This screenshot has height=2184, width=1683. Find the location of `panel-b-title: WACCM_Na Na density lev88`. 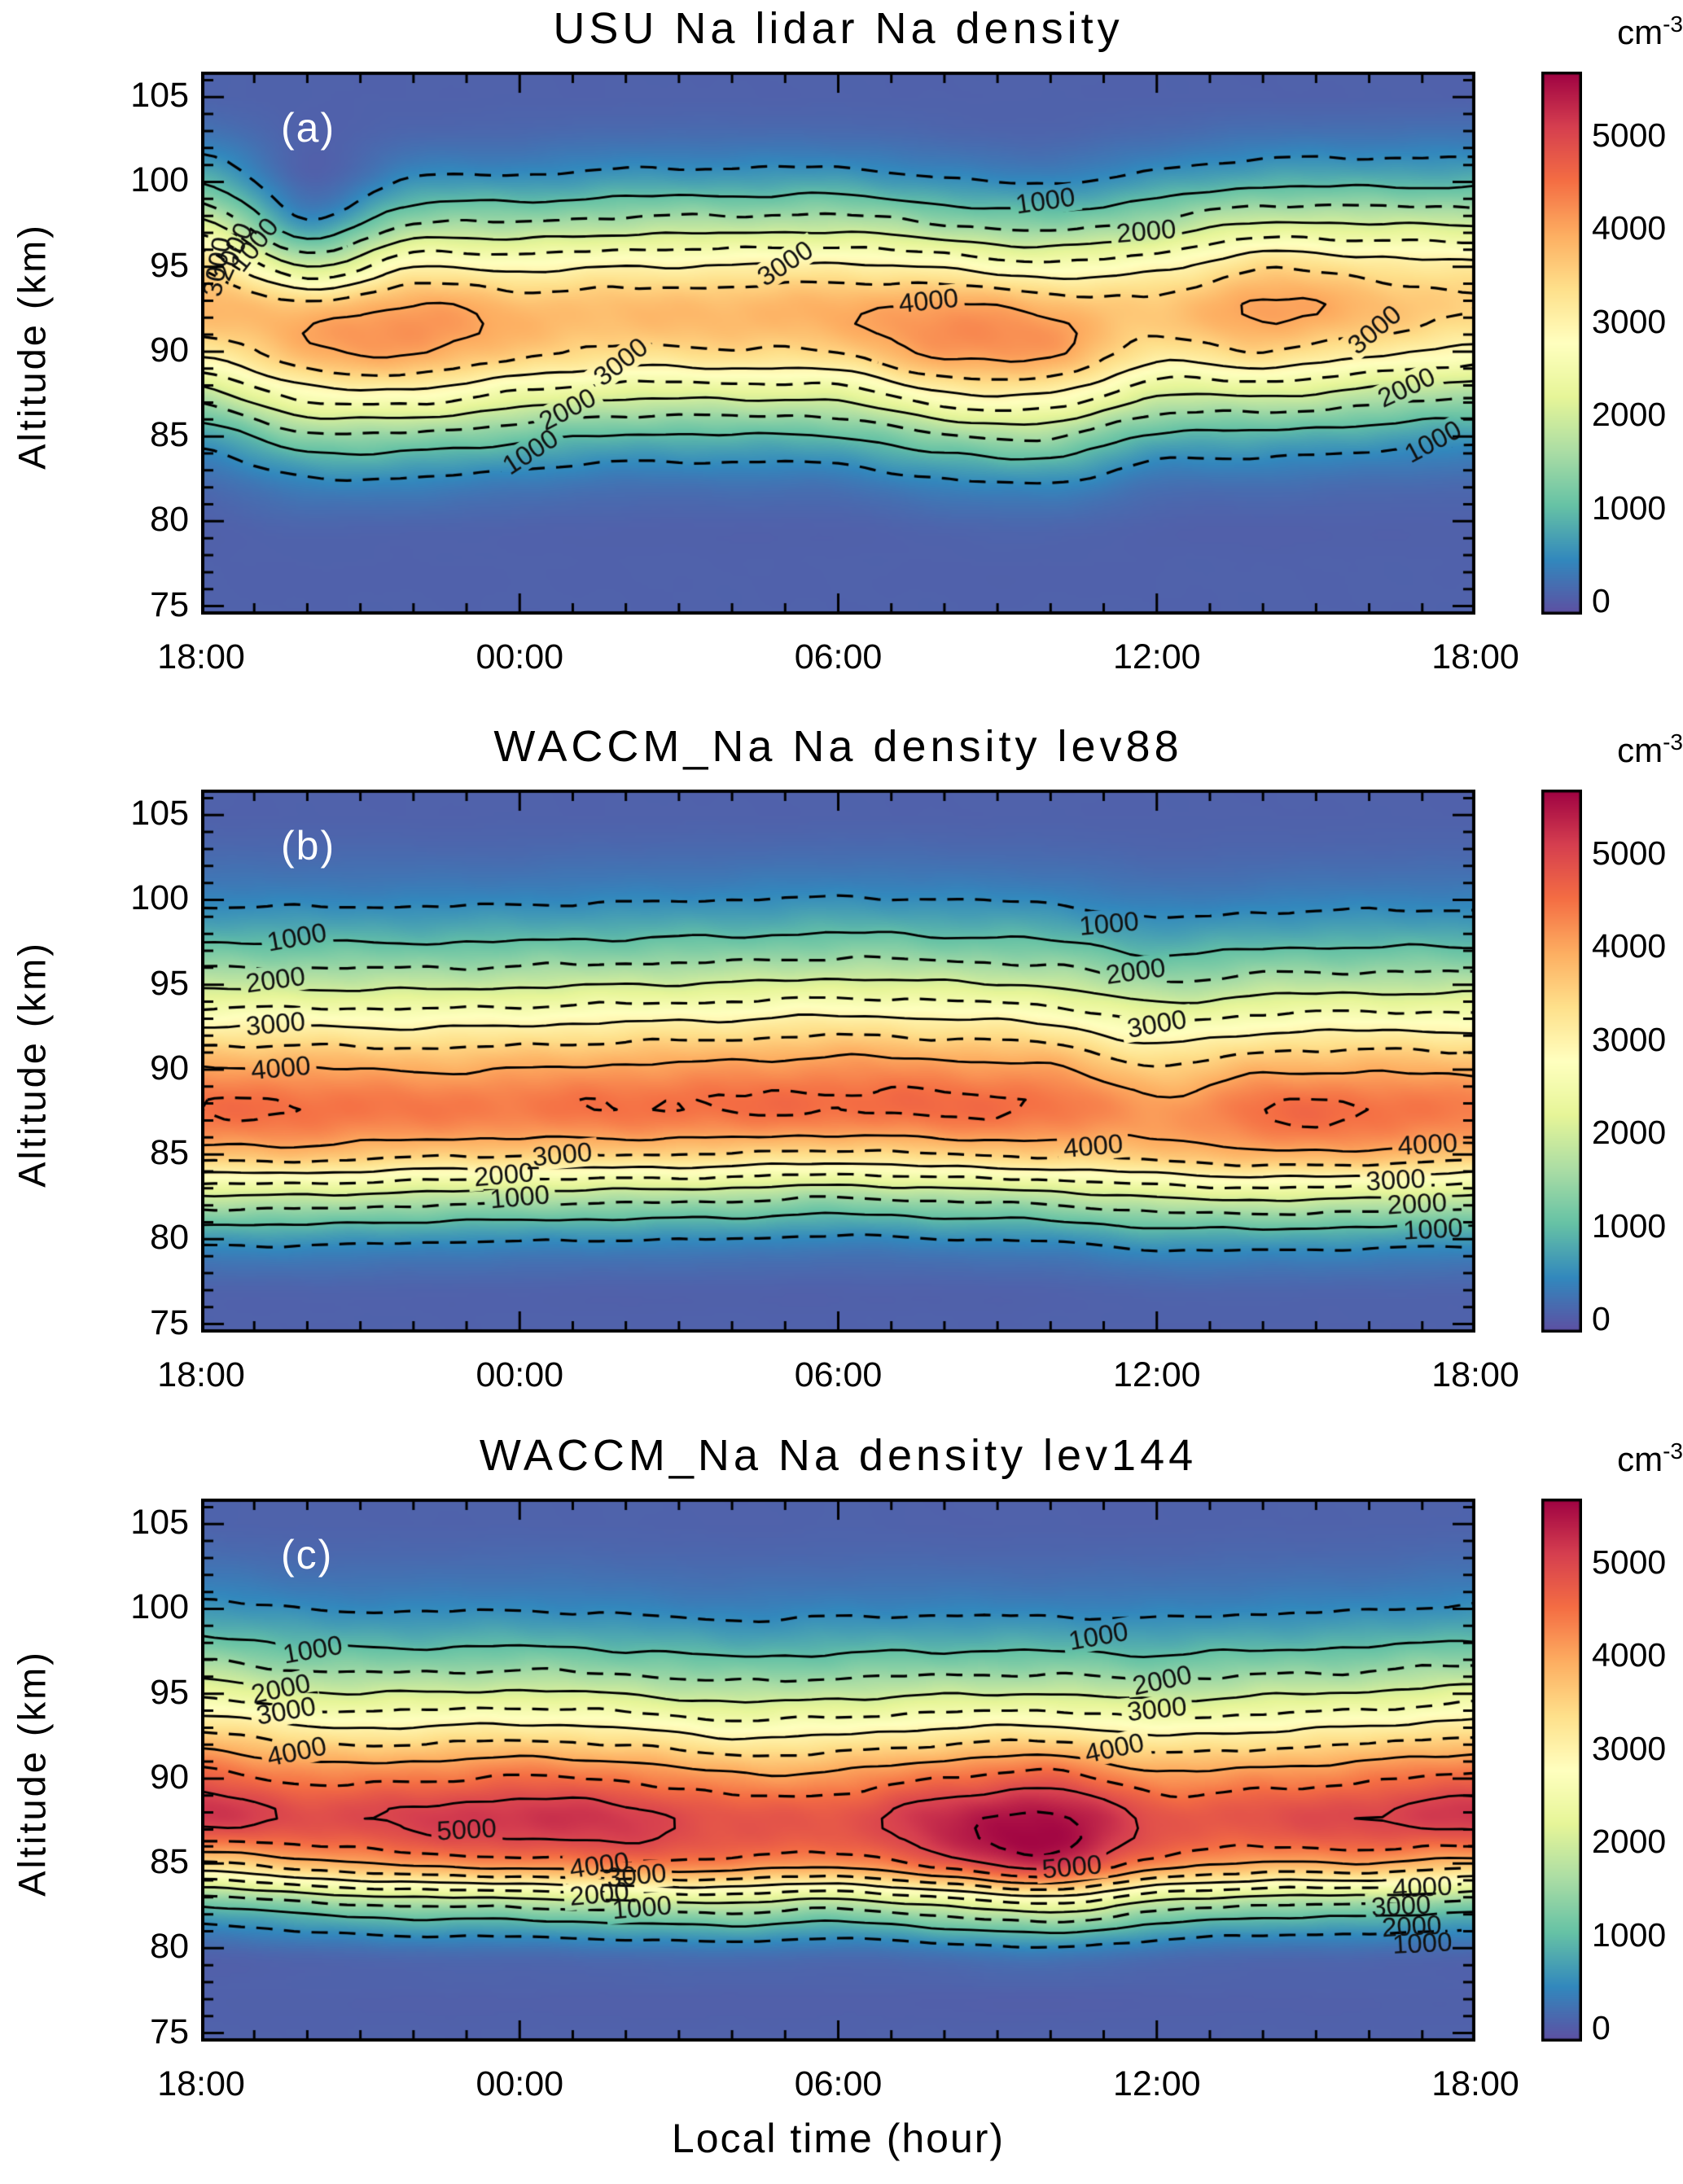

panel-b-title: WACCM_Na Na density lev88 is located at coordinates (838, 746).